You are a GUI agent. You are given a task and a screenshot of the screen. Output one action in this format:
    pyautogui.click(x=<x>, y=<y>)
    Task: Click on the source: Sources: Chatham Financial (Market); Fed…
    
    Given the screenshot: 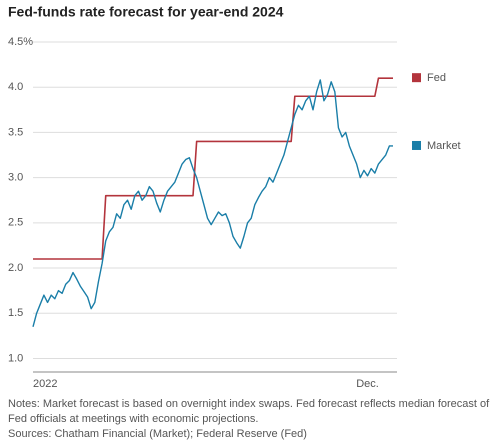 What is the action you would take?
    pyautogui.click(x=157, y=434)
    